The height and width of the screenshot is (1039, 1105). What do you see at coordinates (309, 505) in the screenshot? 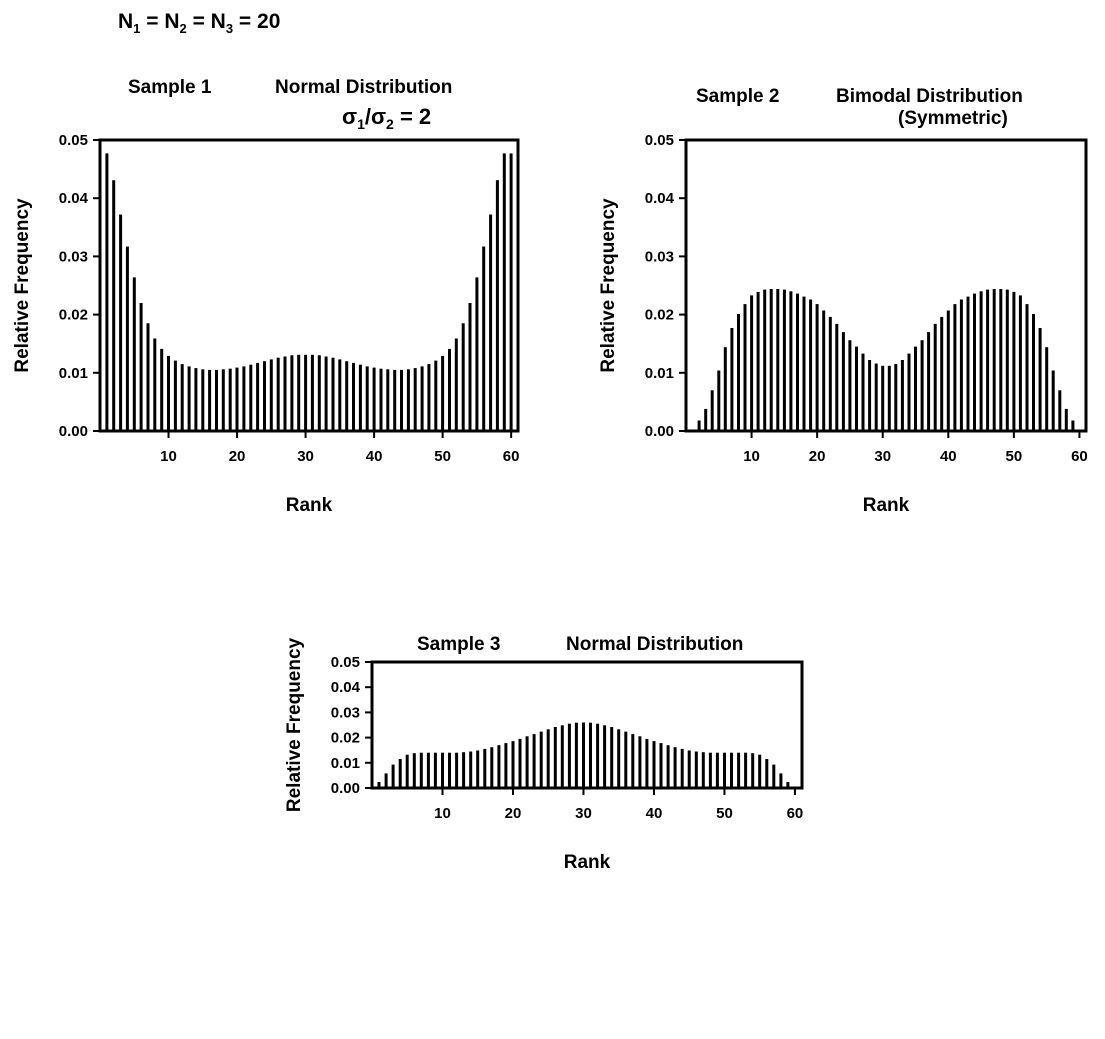
I see `x-axis-label: Rank` at bounding box center [309, 505].